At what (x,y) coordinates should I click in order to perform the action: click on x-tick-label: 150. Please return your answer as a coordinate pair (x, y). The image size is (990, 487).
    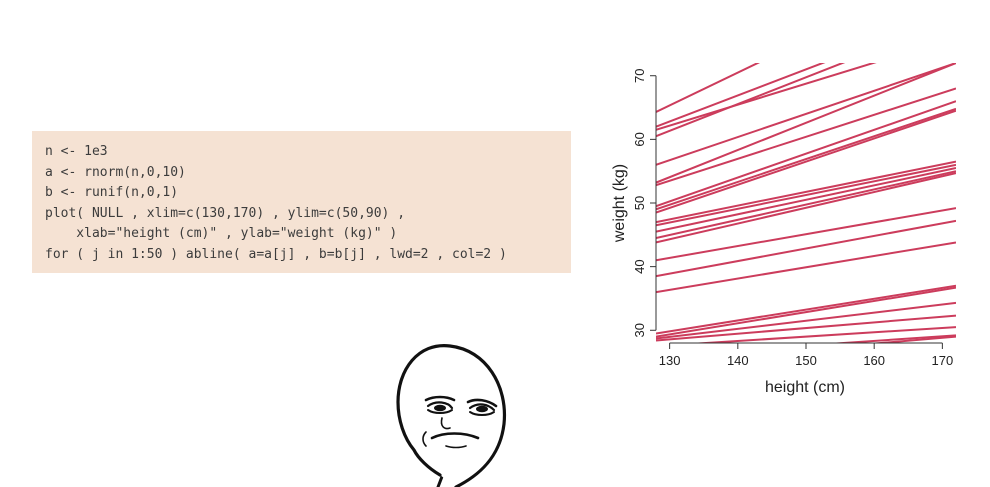
    Looking at the image, I should click on (806, 360).